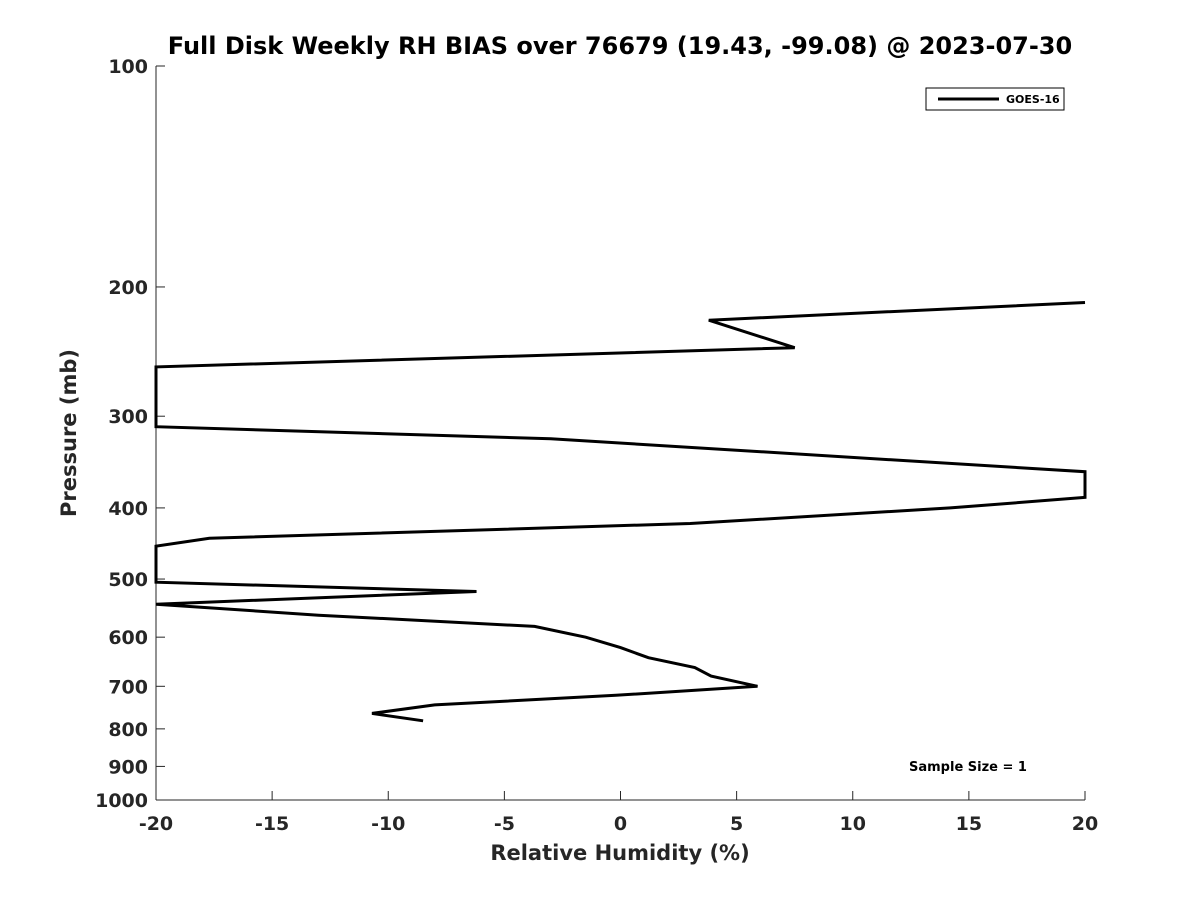 Image resolution: width=1200 pixels, height=900 pixels. What do you see at coordinates (995, 99) in the screenshot?
I see `legend: GOES-16` at bounding box center [995, 99].